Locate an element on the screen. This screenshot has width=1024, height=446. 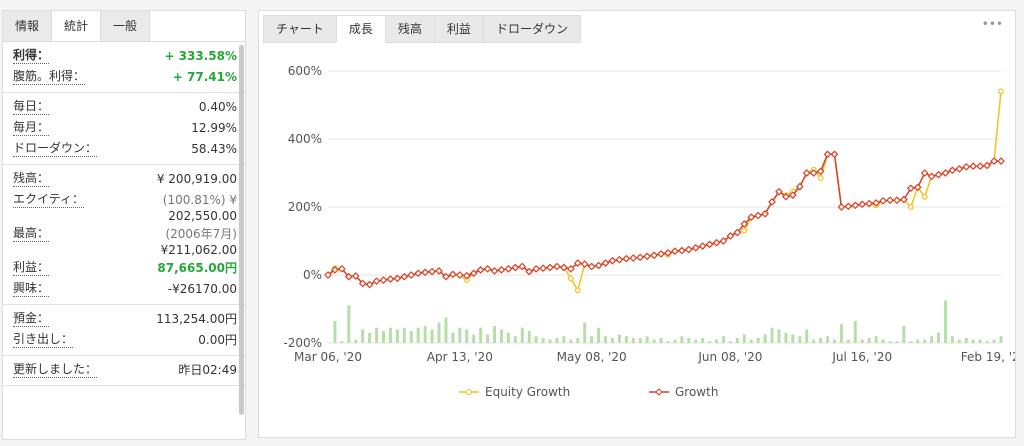
stat-row: 更新しました： 昨日02:49 is located at coordinates (125, 370).